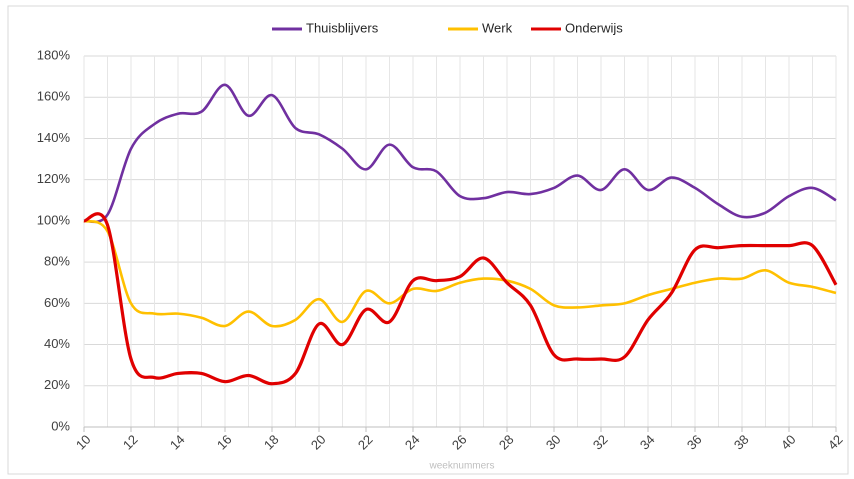  Describe the element at coordinates (54, 219) in the screenshot. I see `y-tick-label: 100%` at that location.